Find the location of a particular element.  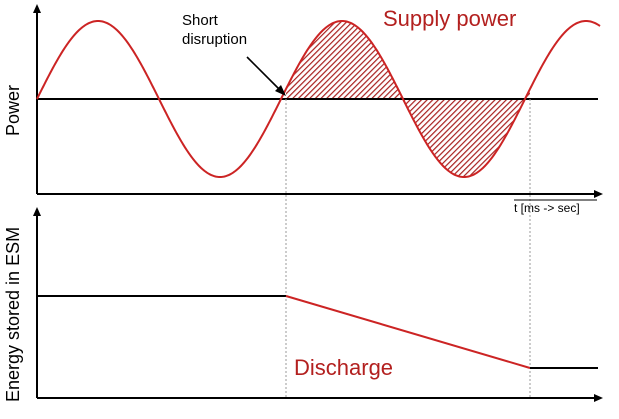

power-y-axis-arrow is located at coordinates (37, 8).